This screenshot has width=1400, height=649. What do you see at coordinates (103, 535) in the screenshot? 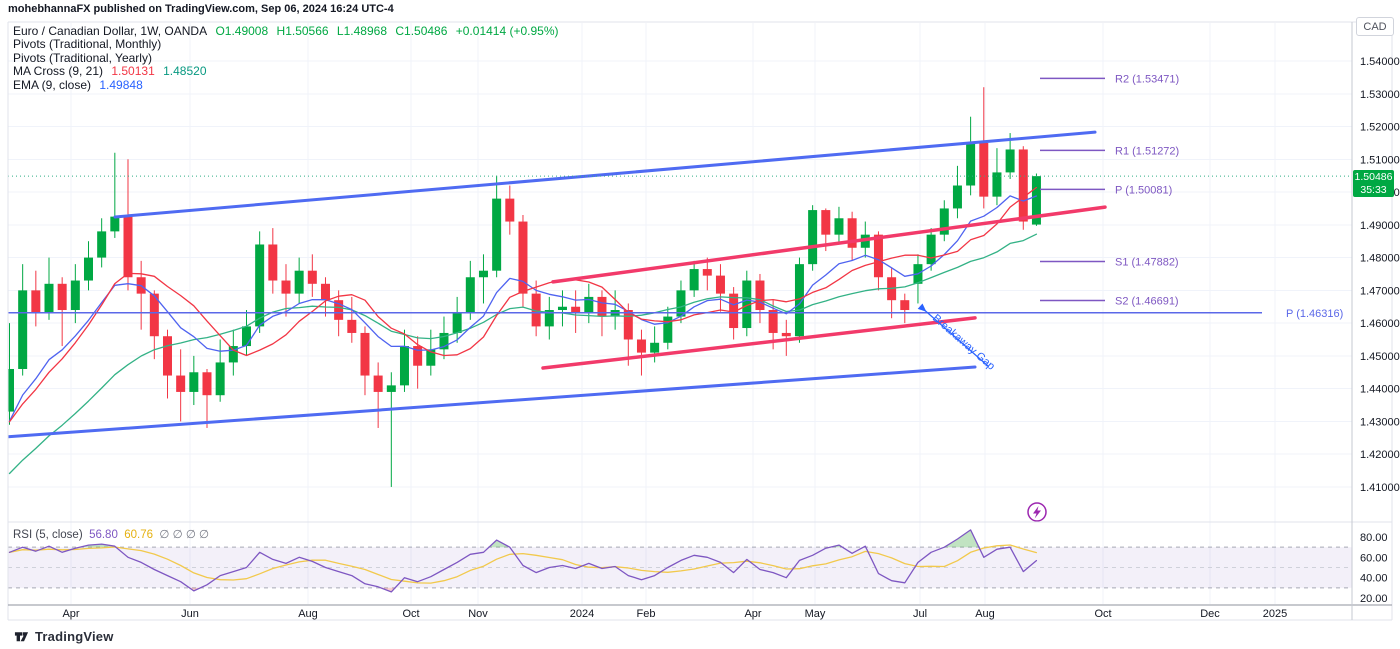
I see `rsi-value: 56.80` at bounding box center [103, 535].